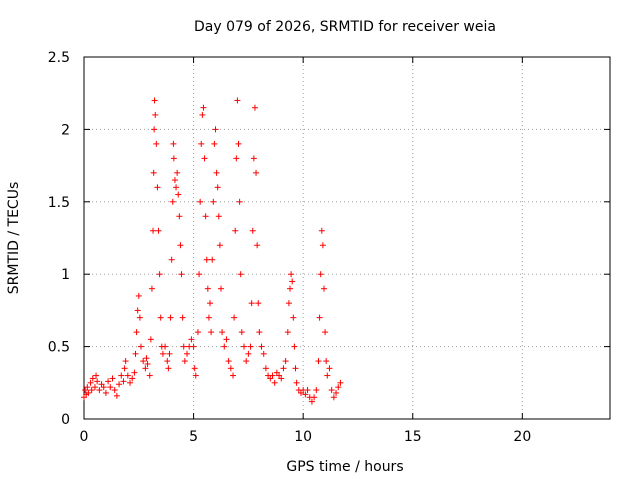 This screenshot has width=640, height=480. Describe the element at coordinates (59, 348) in the screenshot. I see `y-tick-label: 0.5` at that location.